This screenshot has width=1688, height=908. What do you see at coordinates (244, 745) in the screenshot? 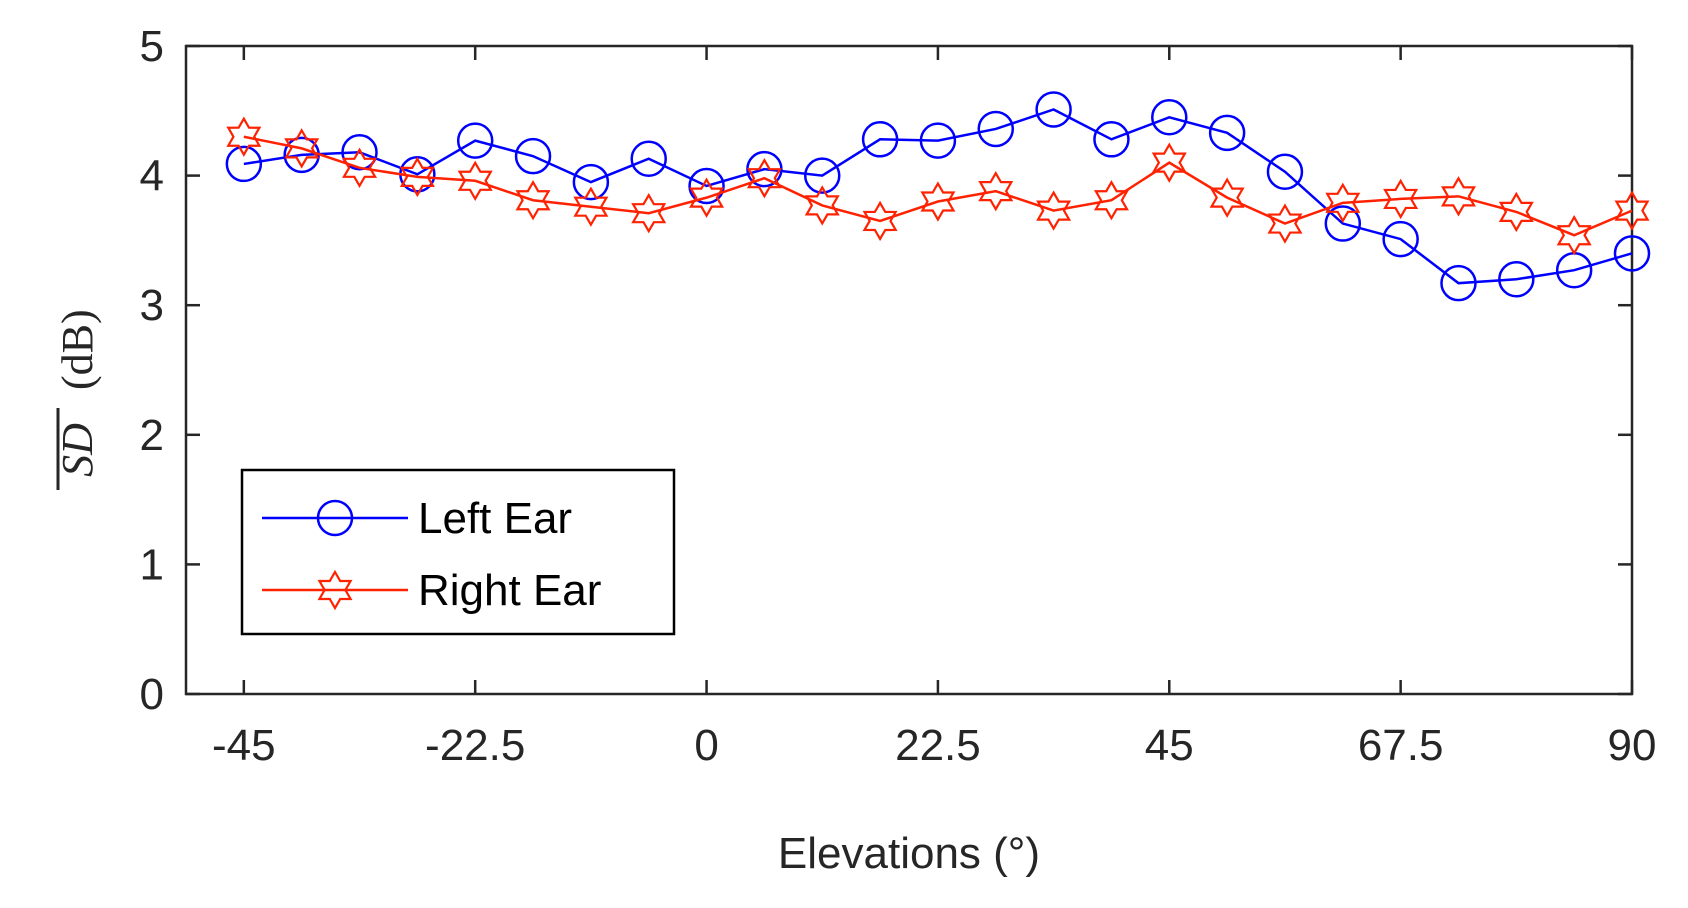
I see `x-tick-label: -45` at bounding box center [244, 745].